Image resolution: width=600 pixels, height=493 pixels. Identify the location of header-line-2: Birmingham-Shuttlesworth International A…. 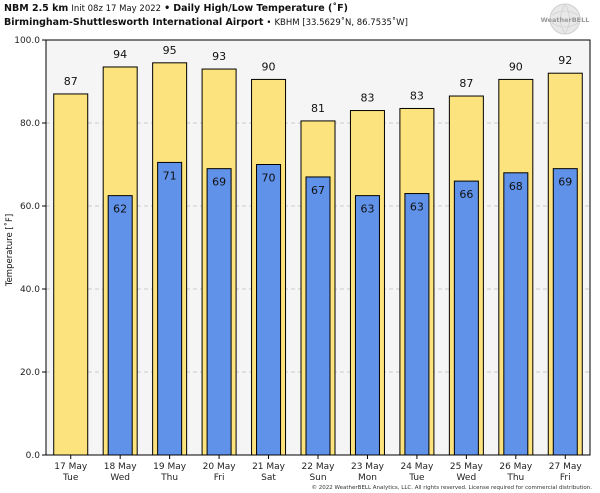
(264, 23).